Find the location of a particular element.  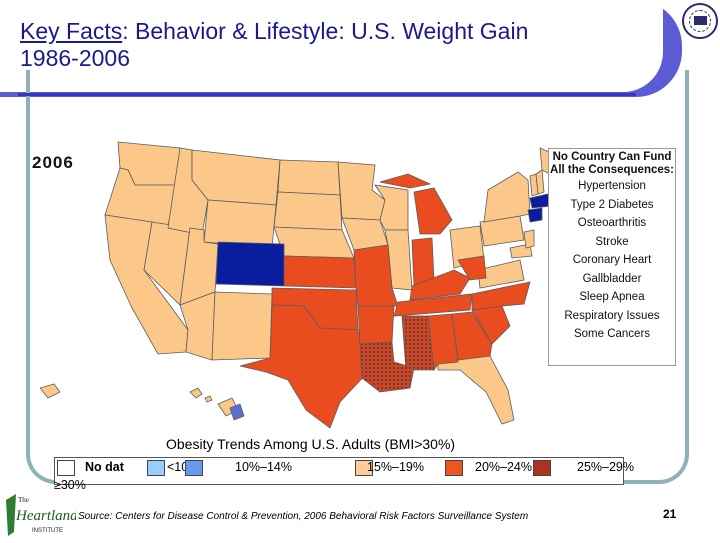

state-ga is located at coordinates (472, 336).